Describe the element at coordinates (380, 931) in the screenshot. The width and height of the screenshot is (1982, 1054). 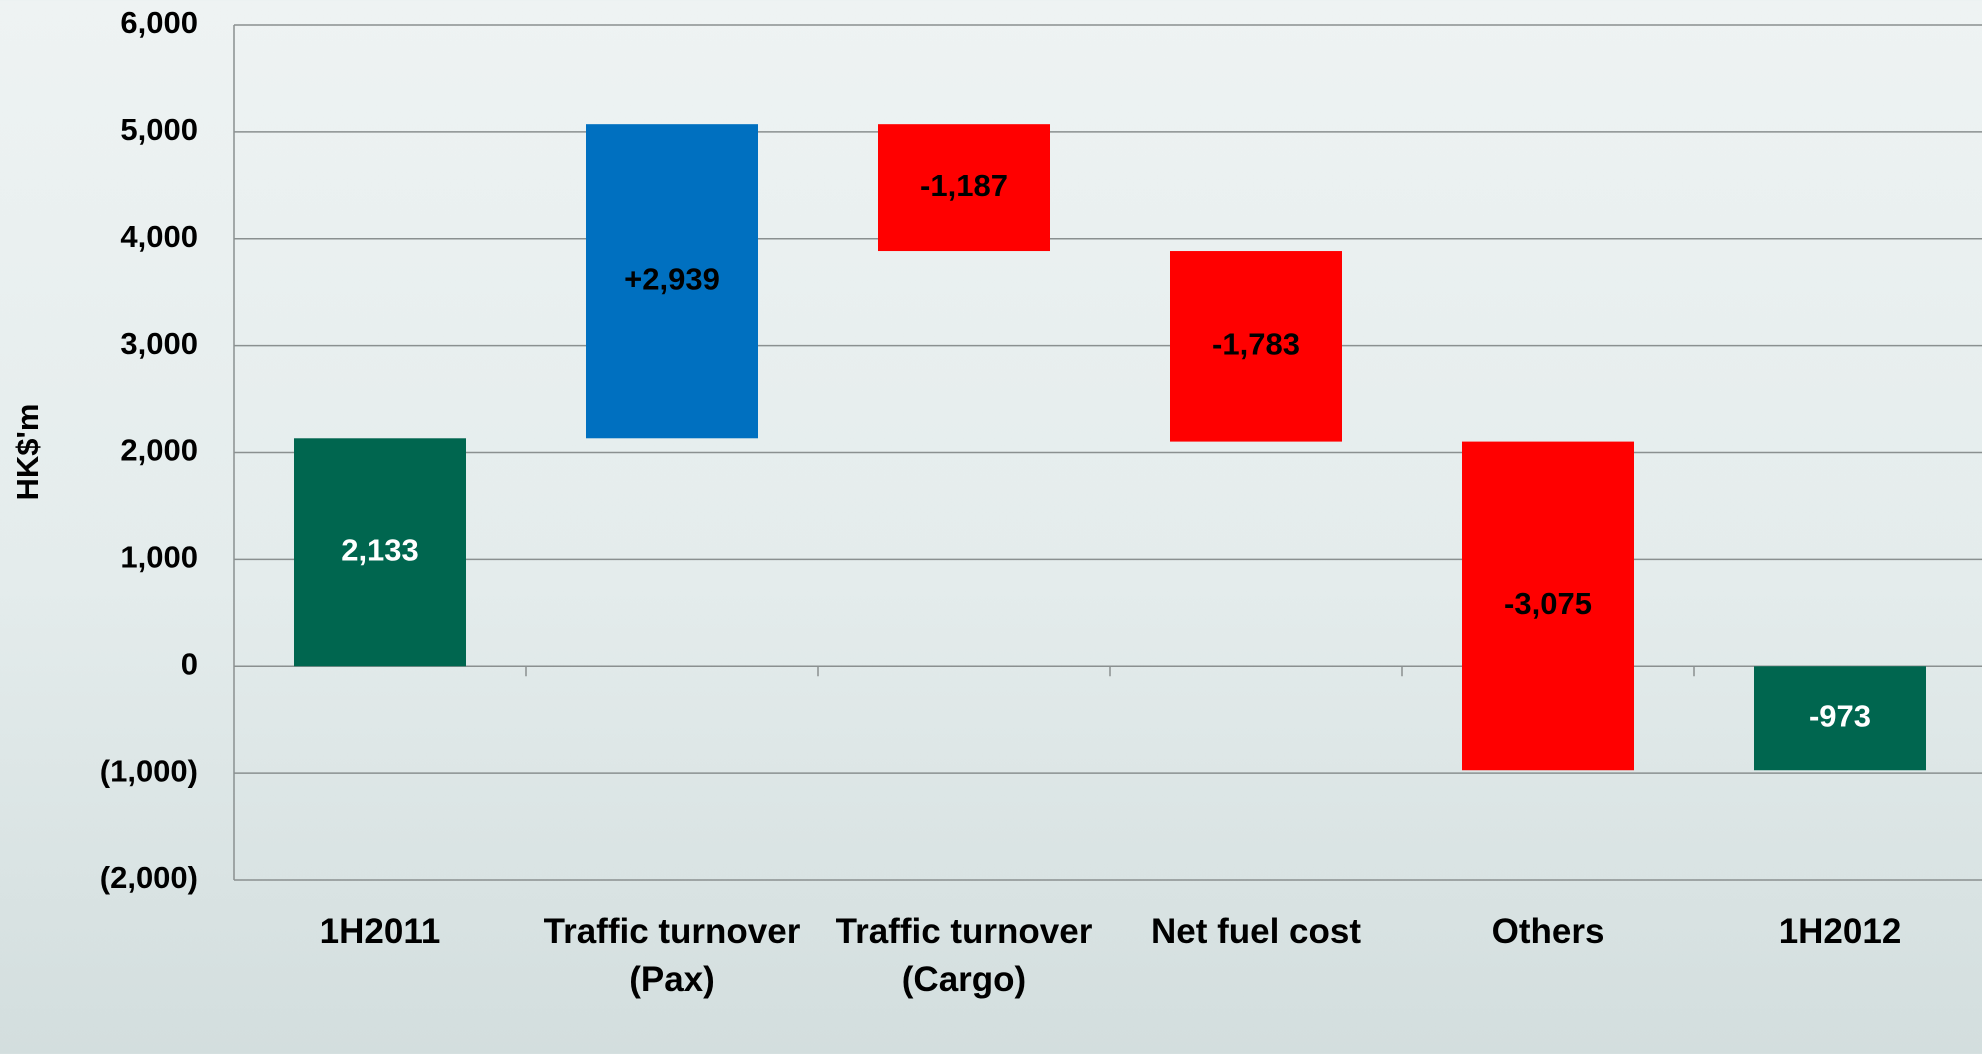
I see `x-tick-label: 1H2011` at that location.